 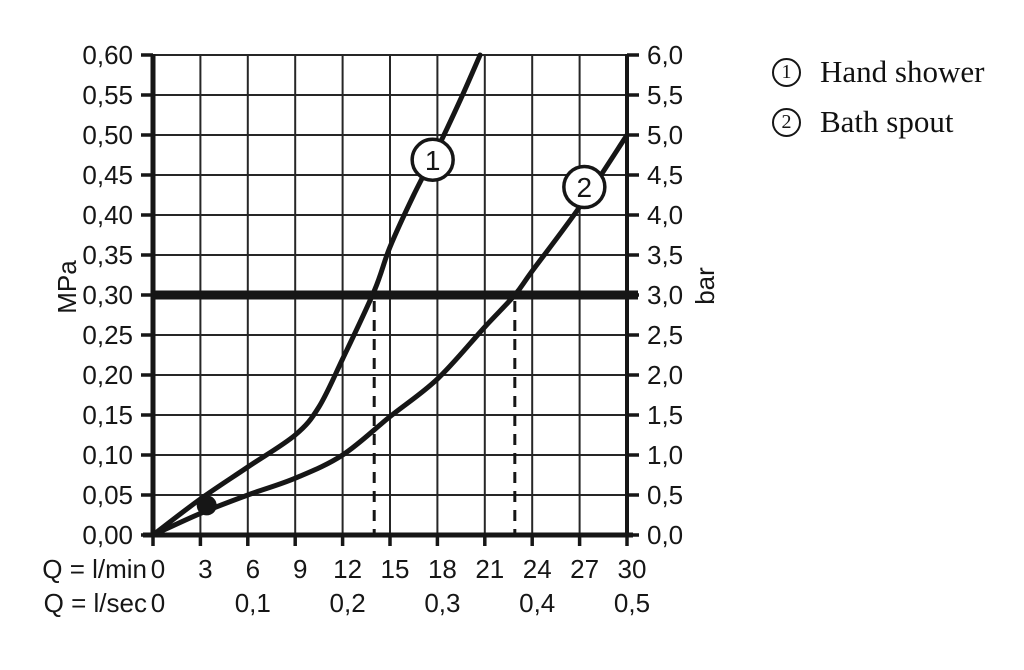 What do you see at coordinates (665, 175) in the screenshot?
I see `y-right-tick-label: 4,5` at bounding box center [665, 175].